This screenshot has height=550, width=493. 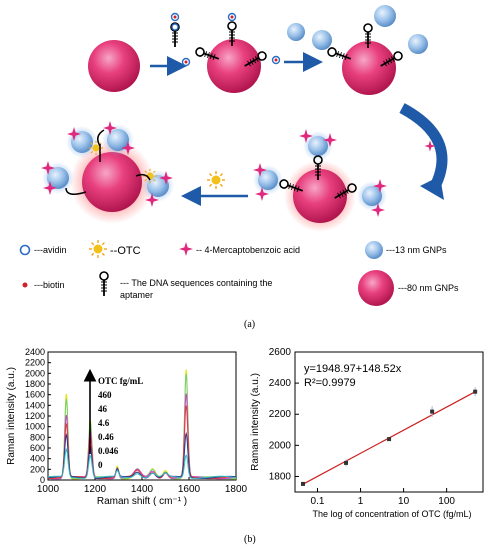 What do you see at coordinates (104, 423) in the screenshot?
I see `legend-entry: 4.6` at bounding box center [104, 423].